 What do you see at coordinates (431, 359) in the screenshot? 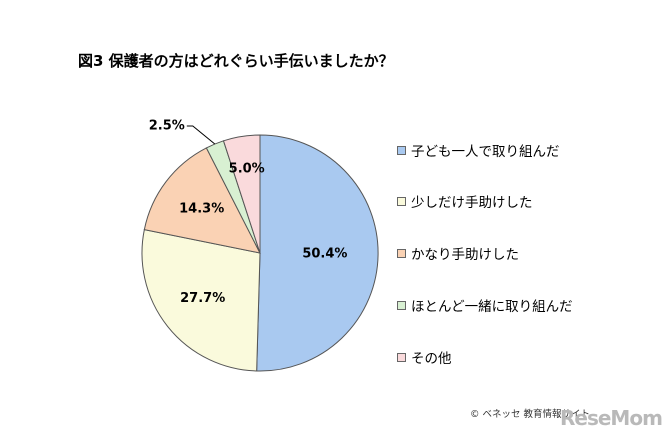
I see `legend-label-4: その他` at bounding box center [431, 359].